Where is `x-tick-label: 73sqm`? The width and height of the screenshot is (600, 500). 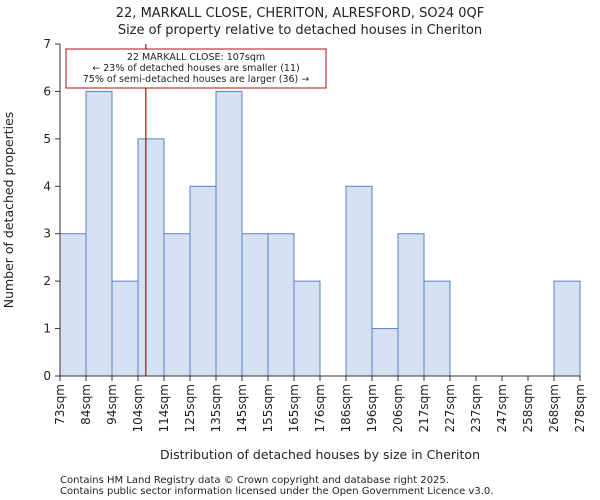
x-tick-label: 73sqm is located at coordinates (60, 404).